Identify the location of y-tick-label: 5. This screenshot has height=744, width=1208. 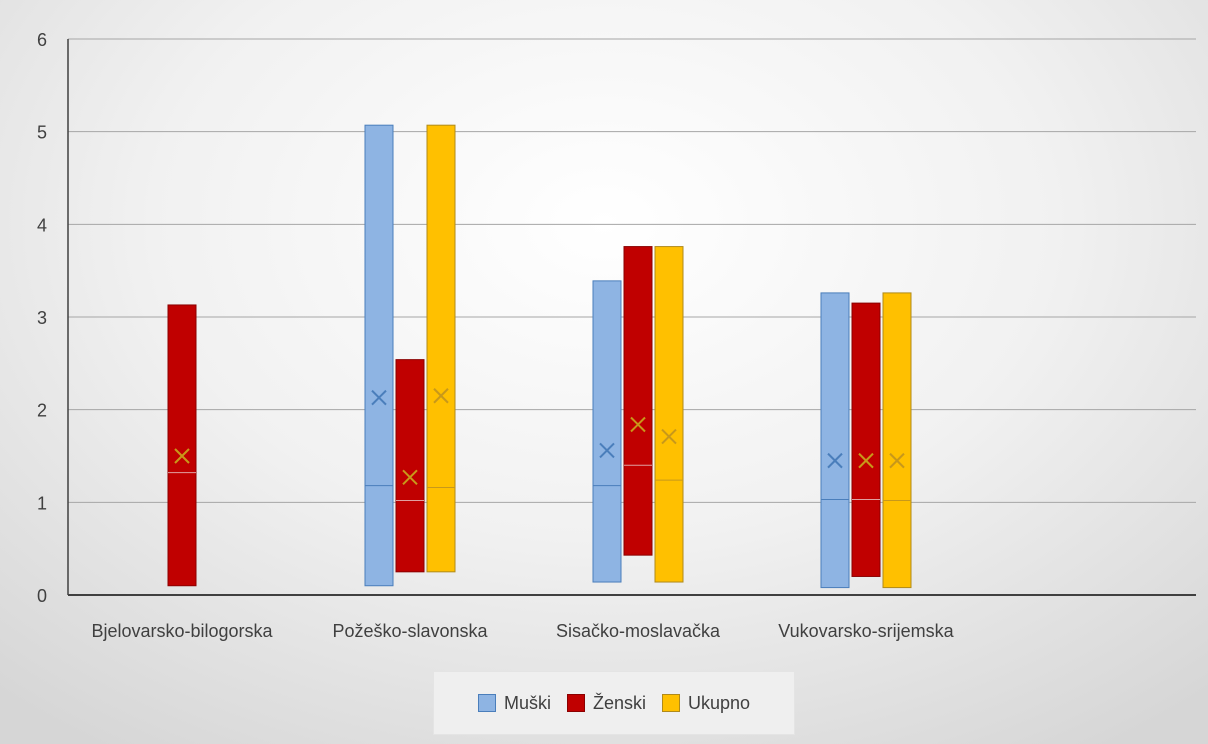
(42, 133).